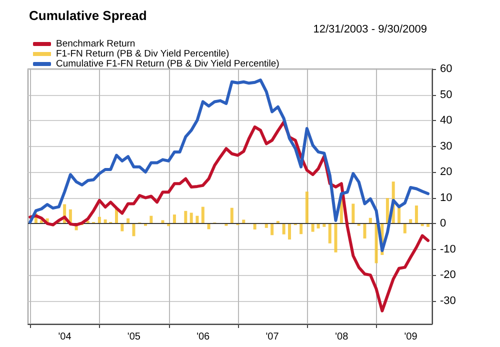 The height and width of the screenshot is (347, 500). Describe the element at coordinates (134, 337) in the screenshot. I see `x-tick-label: '05` at that location.